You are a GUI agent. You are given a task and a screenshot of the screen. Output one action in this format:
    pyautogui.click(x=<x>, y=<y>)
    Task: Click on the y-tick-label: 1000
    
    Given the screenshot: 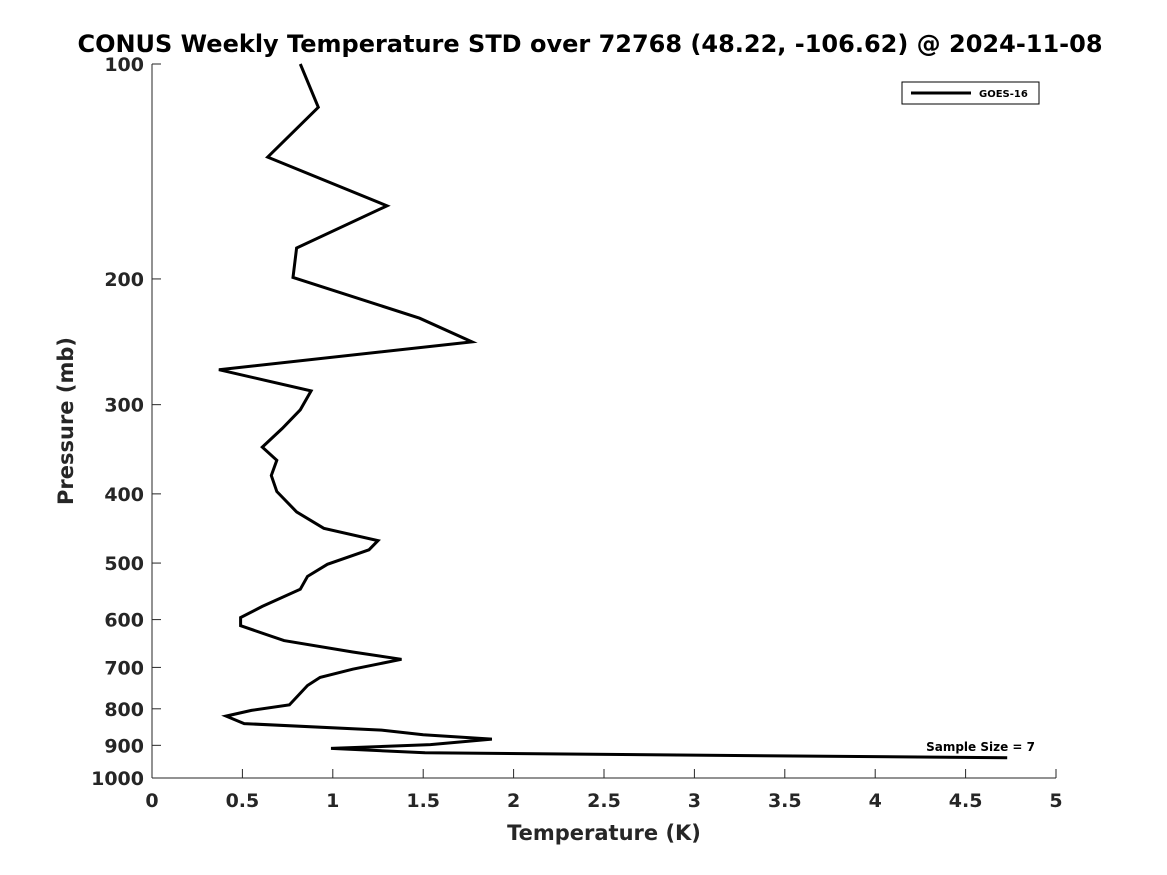 What is the action you would take?
    pyautogui.click(x=117, y=779)
    